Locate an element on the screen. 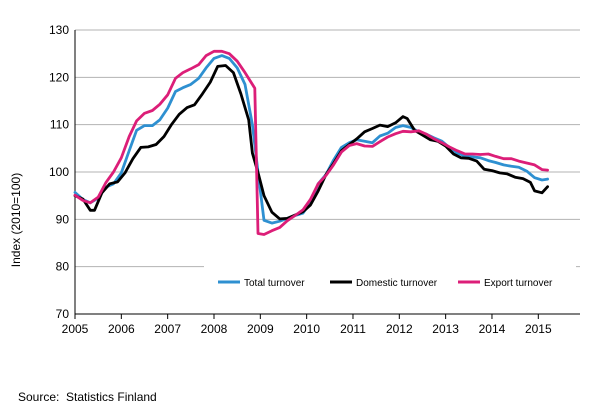 The image size is (605, 416). y-tick-label: 90 is located at coordinates (63, 219).